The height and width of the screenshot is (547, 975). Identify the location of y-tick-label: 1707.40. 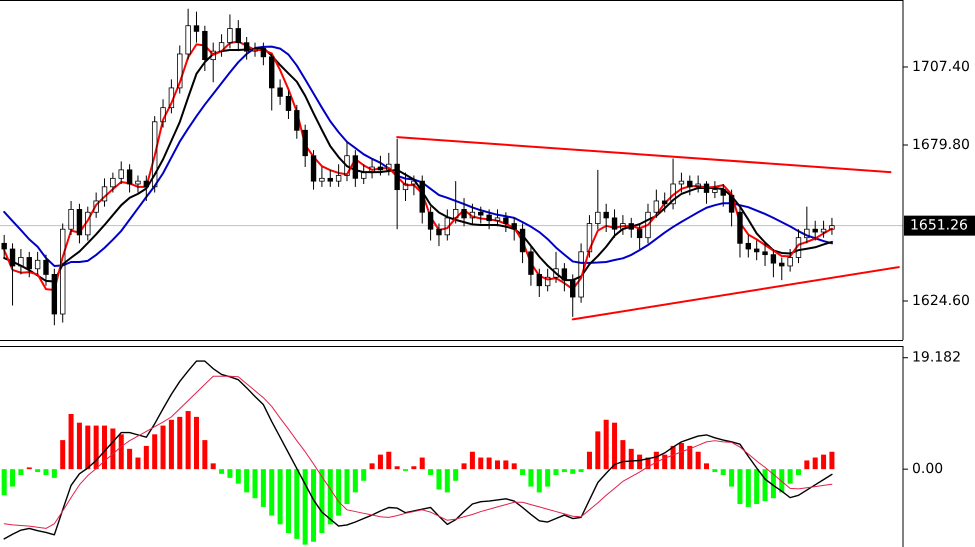
(941, 66).